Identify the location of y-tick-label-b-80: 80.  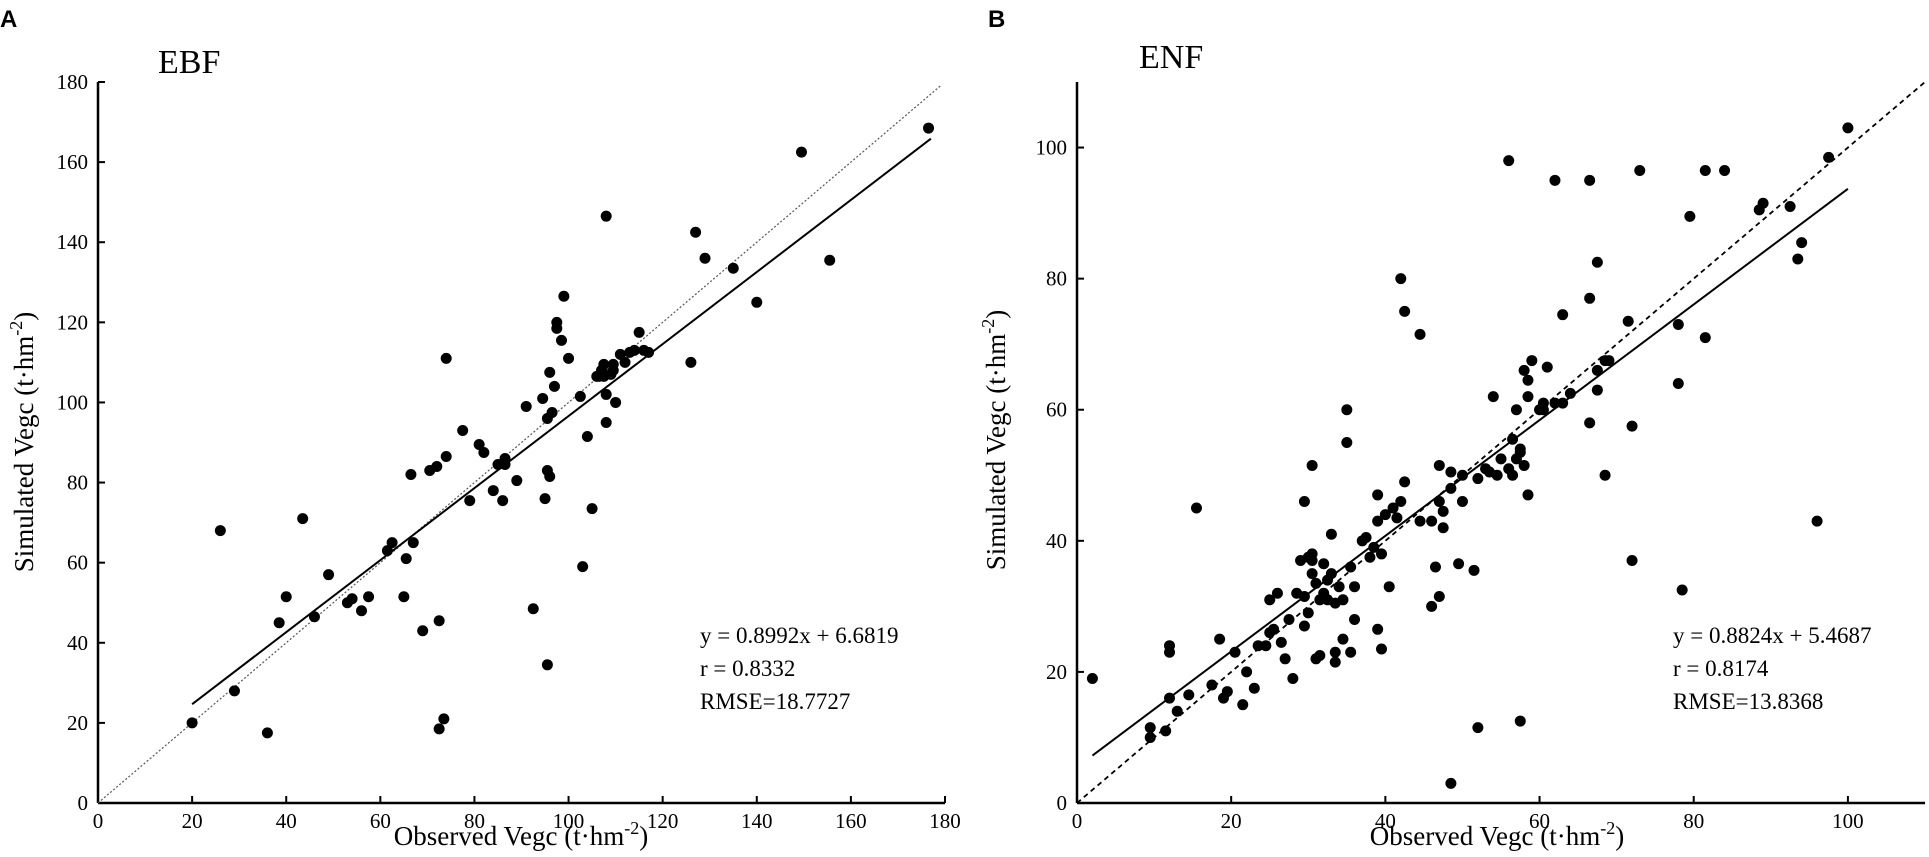
(1056, 279).